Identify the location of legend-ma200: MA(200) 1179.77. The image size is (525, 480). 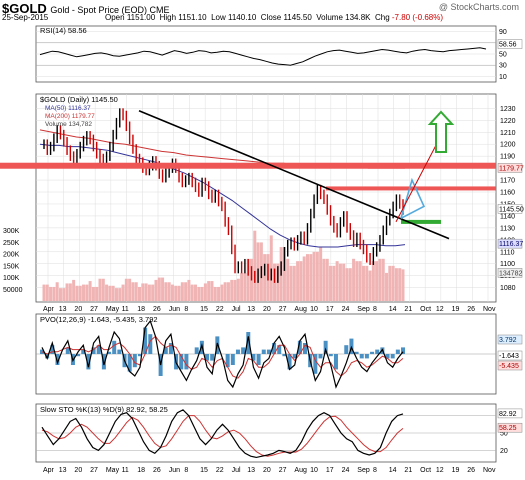
(70, 116).